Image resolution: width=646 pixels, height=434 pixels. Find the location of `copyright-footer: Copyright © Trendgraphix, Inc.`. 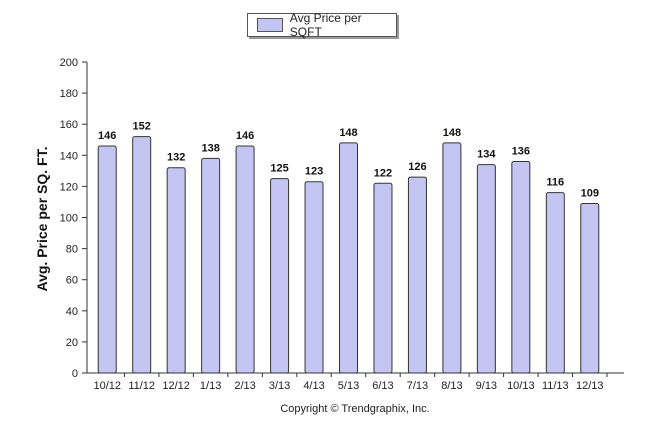

copyright-footer: Copyright © Trendgraphix, Inc. is located at coordinates (355, 409).